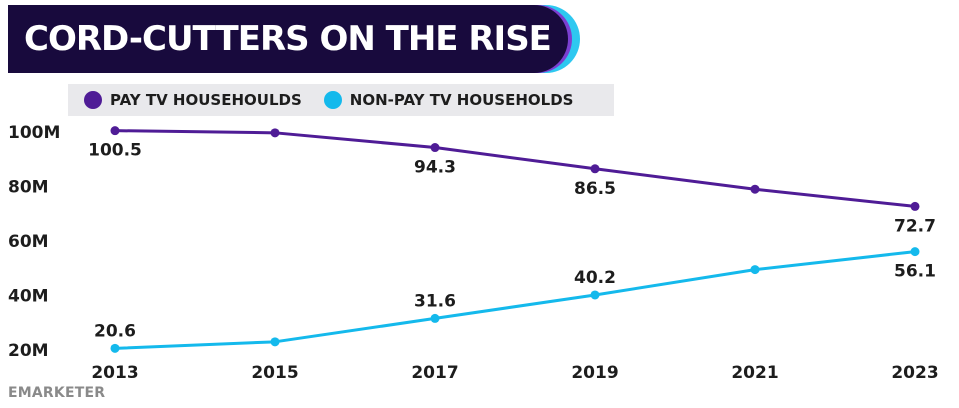 The image size is (959, 408). What do you see at coordinates (206, 100) in the screenshot?
I see `legend-label-pay-tv: PAY TV HOUSEHOULDS` at bounding box center [206, 100].